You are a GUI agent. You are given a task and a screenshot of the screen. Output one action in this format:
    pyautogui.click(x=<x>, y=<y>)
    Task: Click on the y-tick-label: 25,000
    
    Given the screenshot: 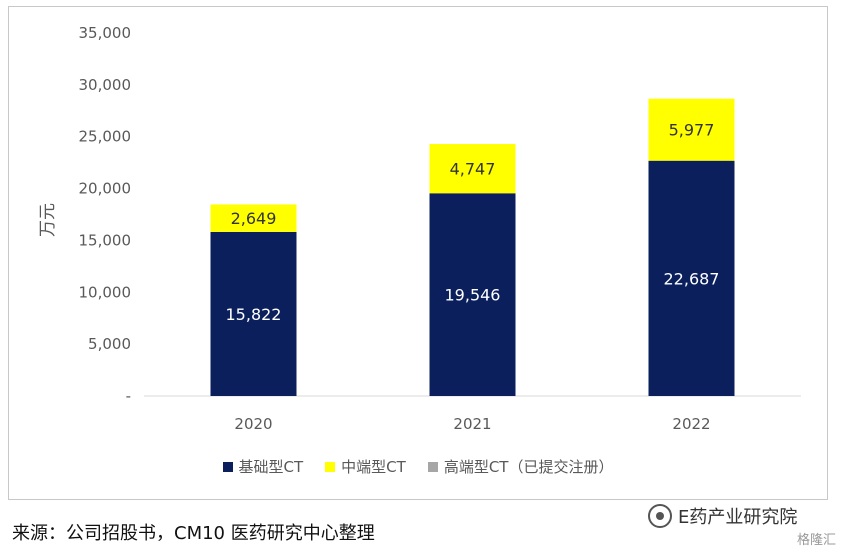 What is the action you would take?
    pyautogui.click(x=105, y=137)
    